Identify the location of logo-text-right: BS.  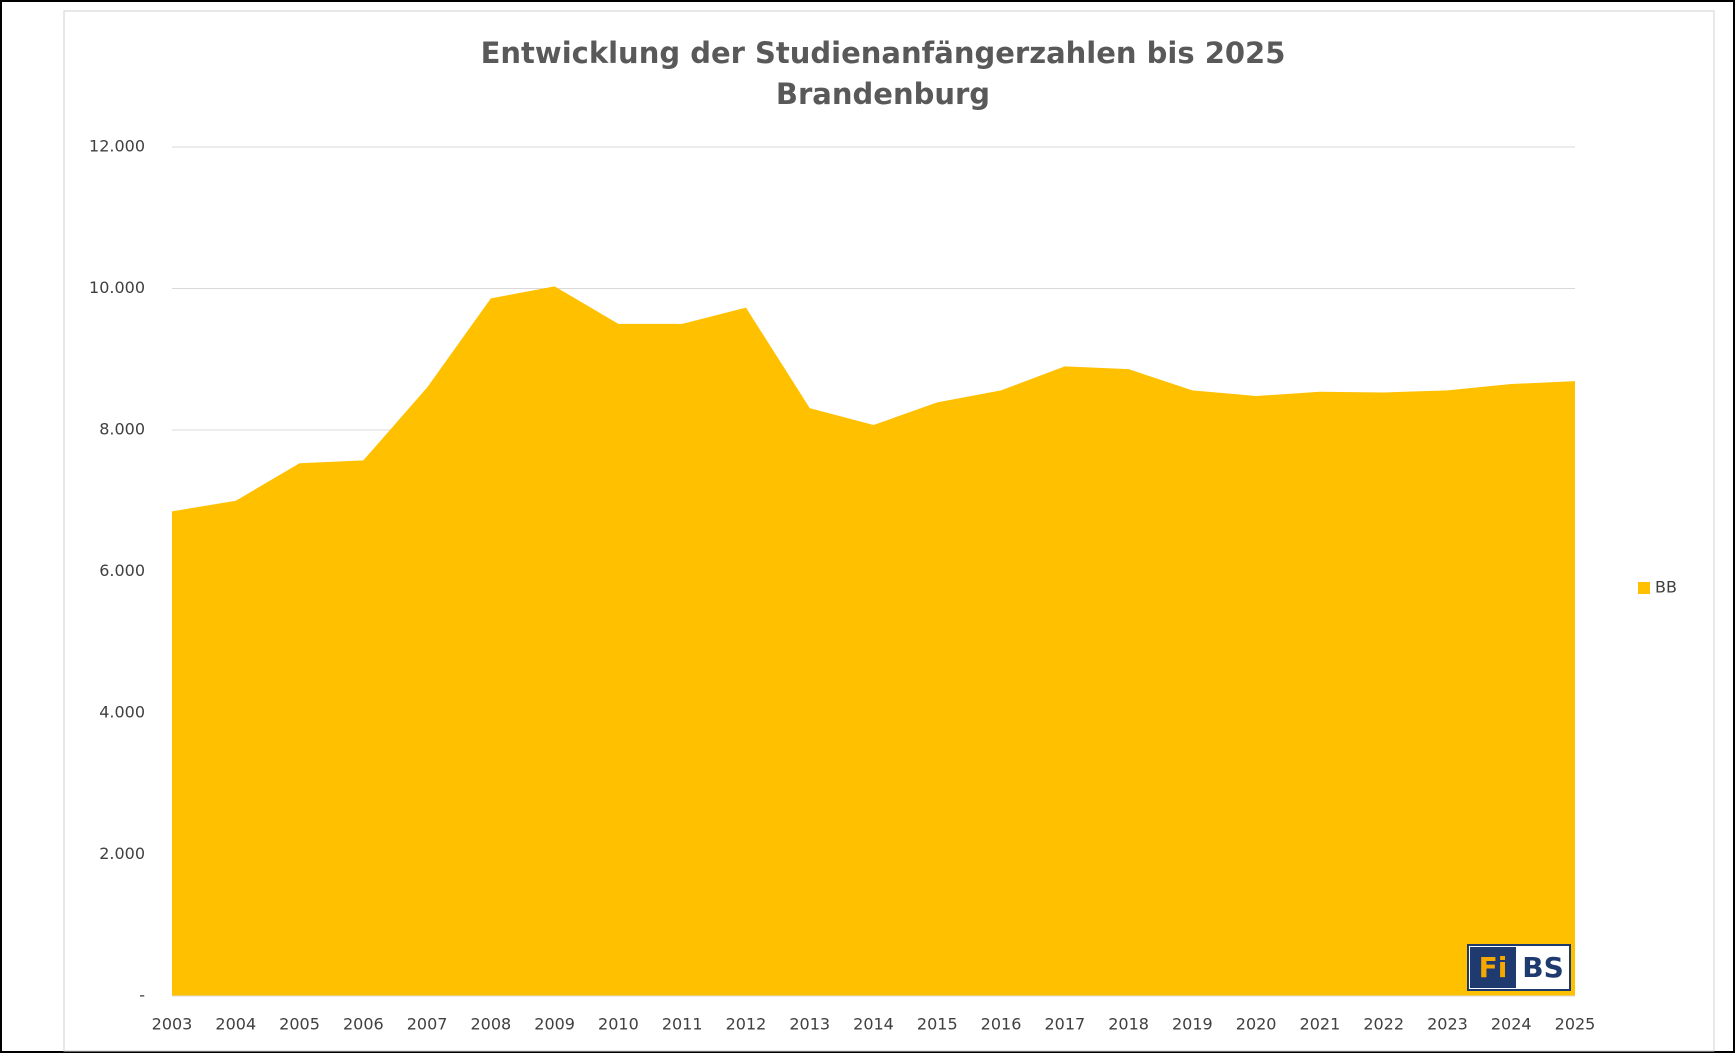
(1543, 967).